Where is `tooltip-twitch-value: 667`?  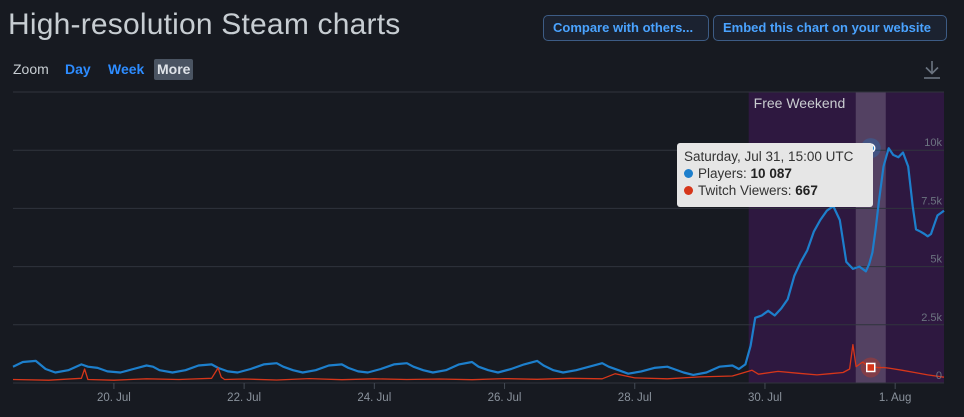 tooltip-twitch-value: 667 is located at coordinates (806, 190).